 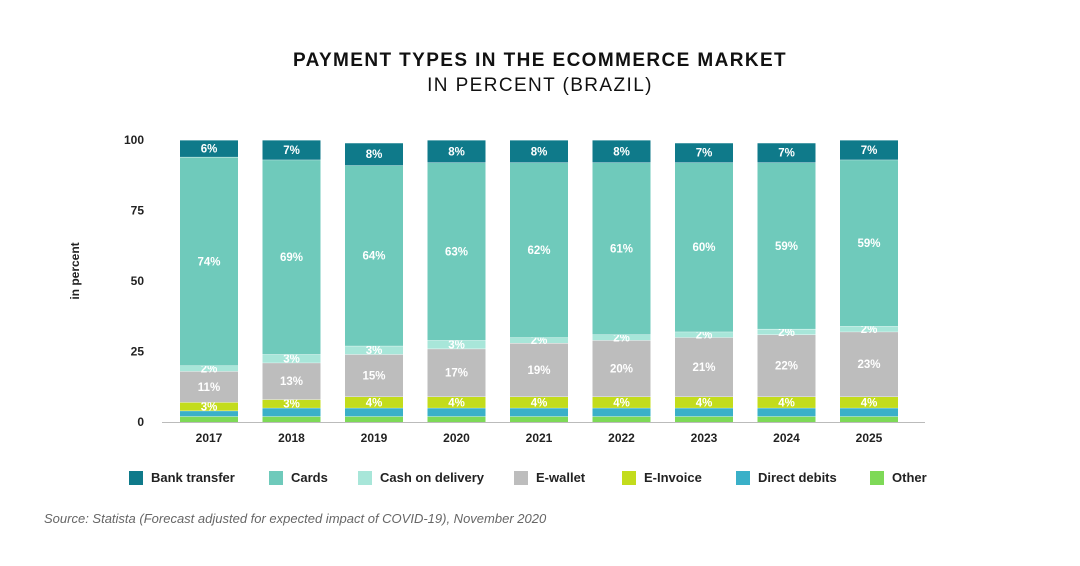 I want to click on data-label: 11%, so click(x=209, y=388).